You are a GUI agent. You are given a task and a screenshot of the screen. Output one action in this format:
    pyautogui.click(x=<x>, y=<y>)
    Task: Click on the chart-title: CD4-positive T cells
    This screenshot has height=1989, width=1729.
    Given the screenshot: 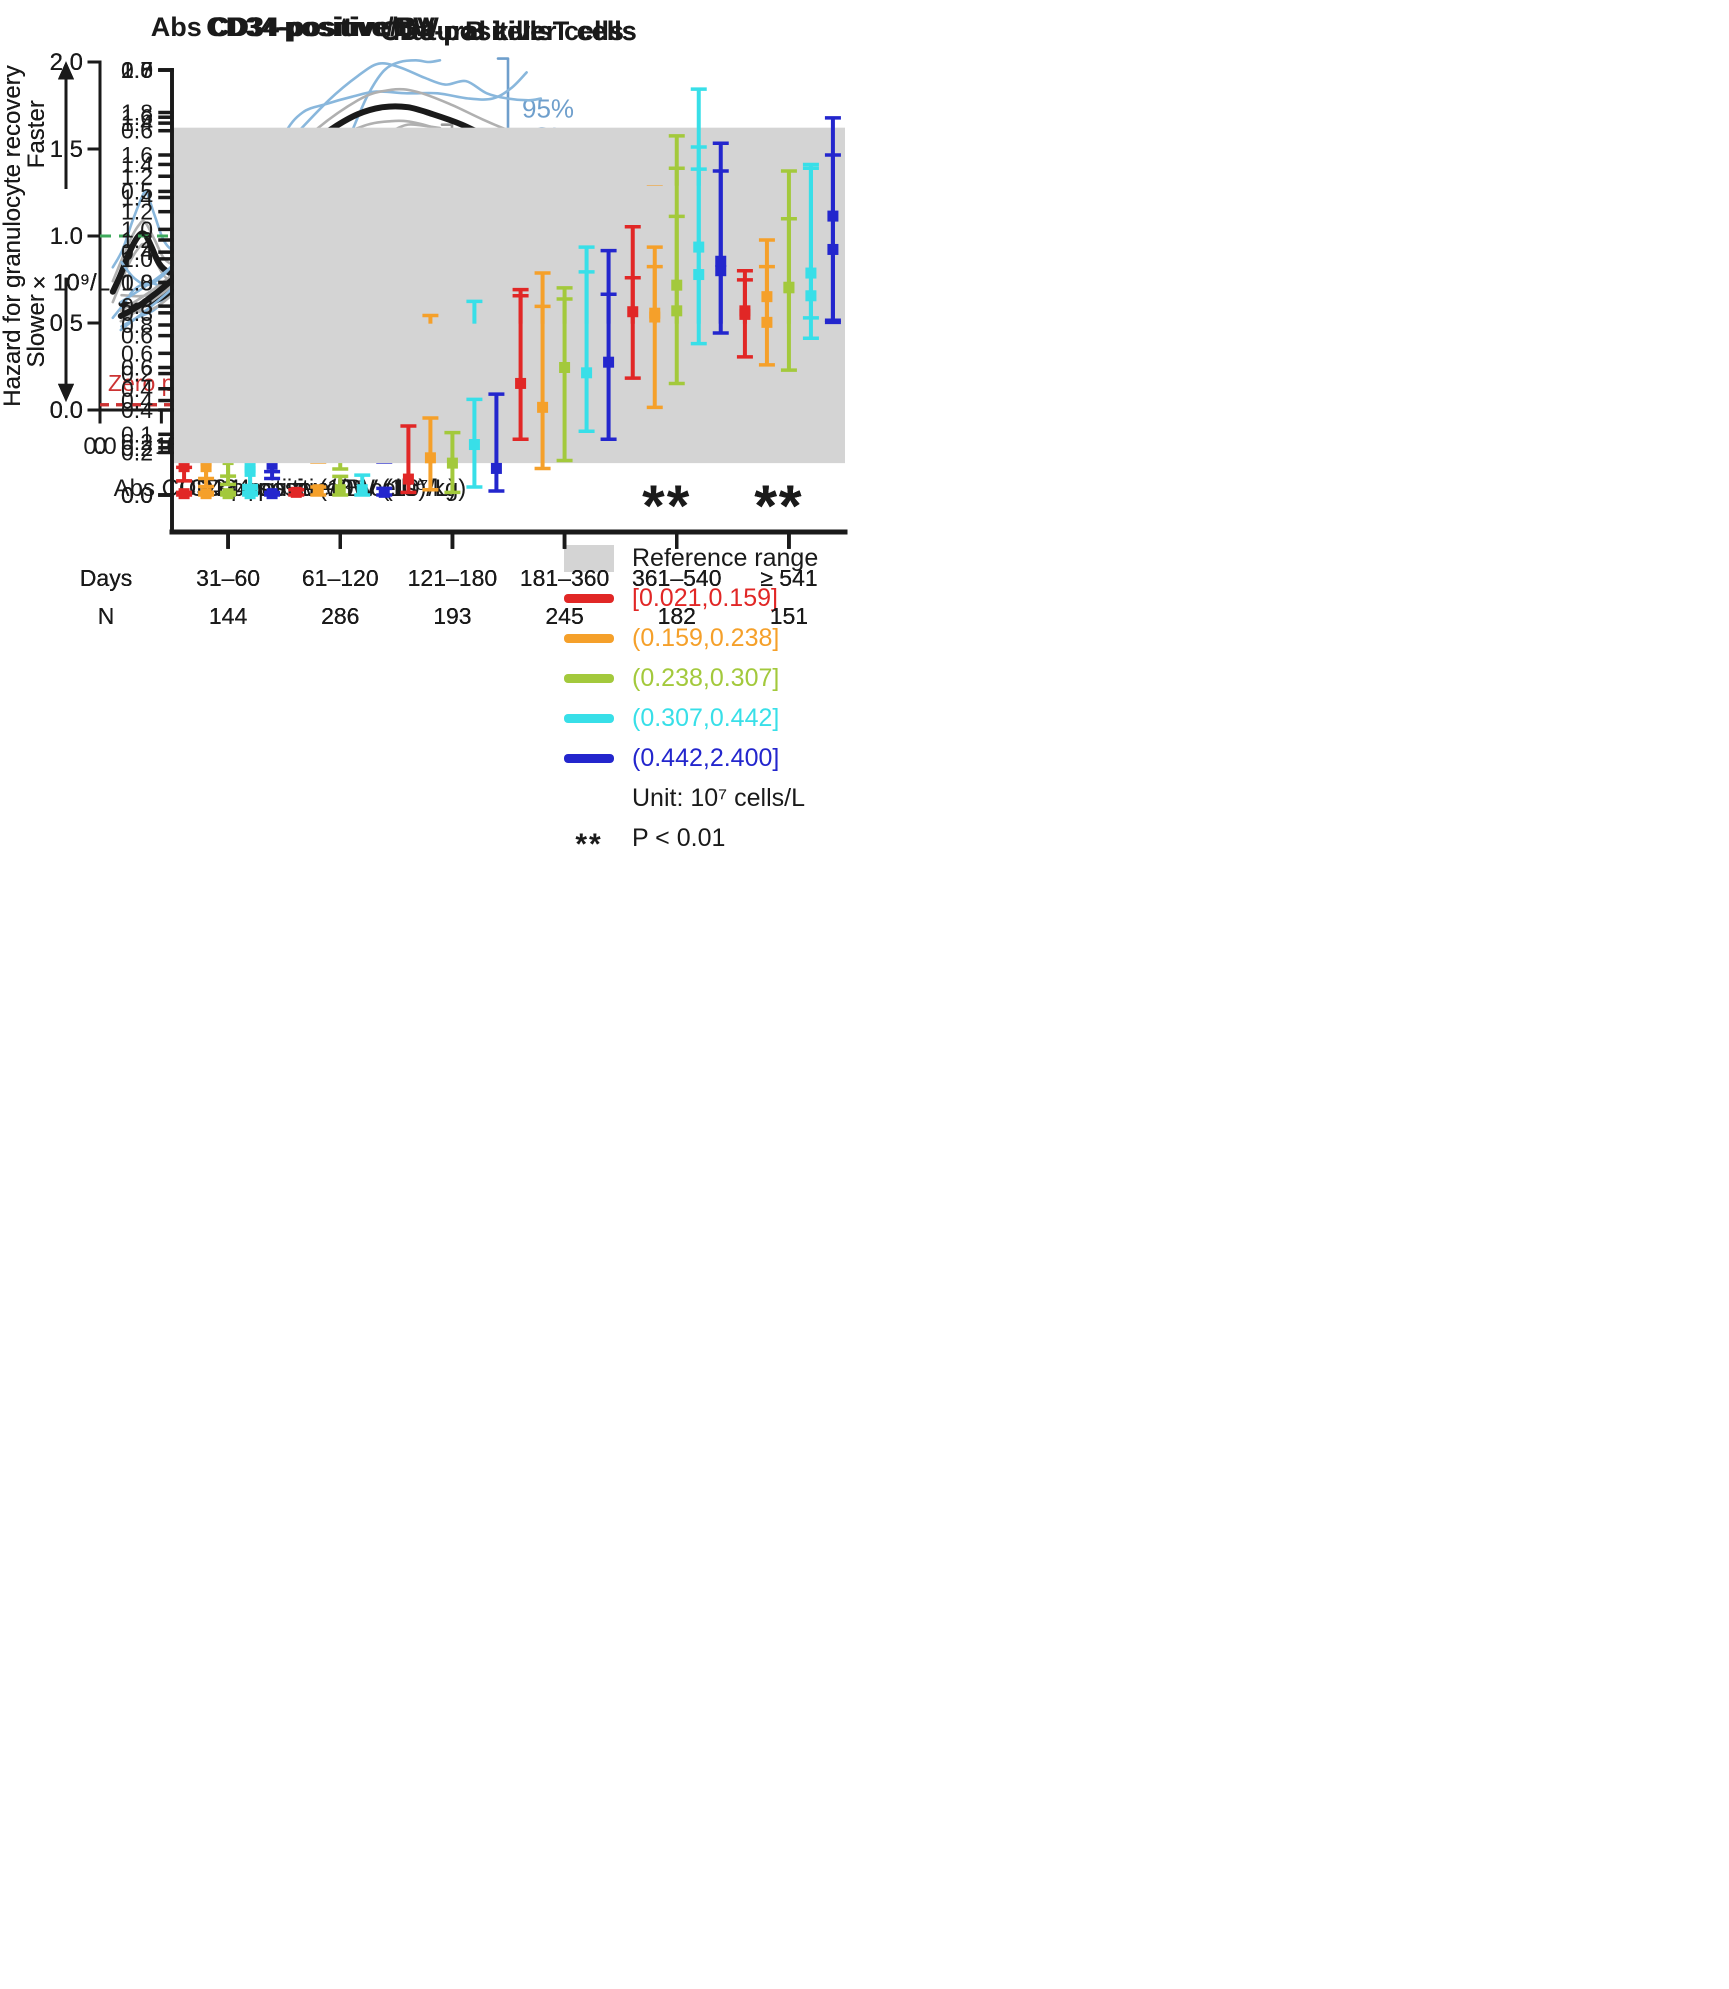 What is the action you would take?
    pyautogui.click(x=508, y=31)
    